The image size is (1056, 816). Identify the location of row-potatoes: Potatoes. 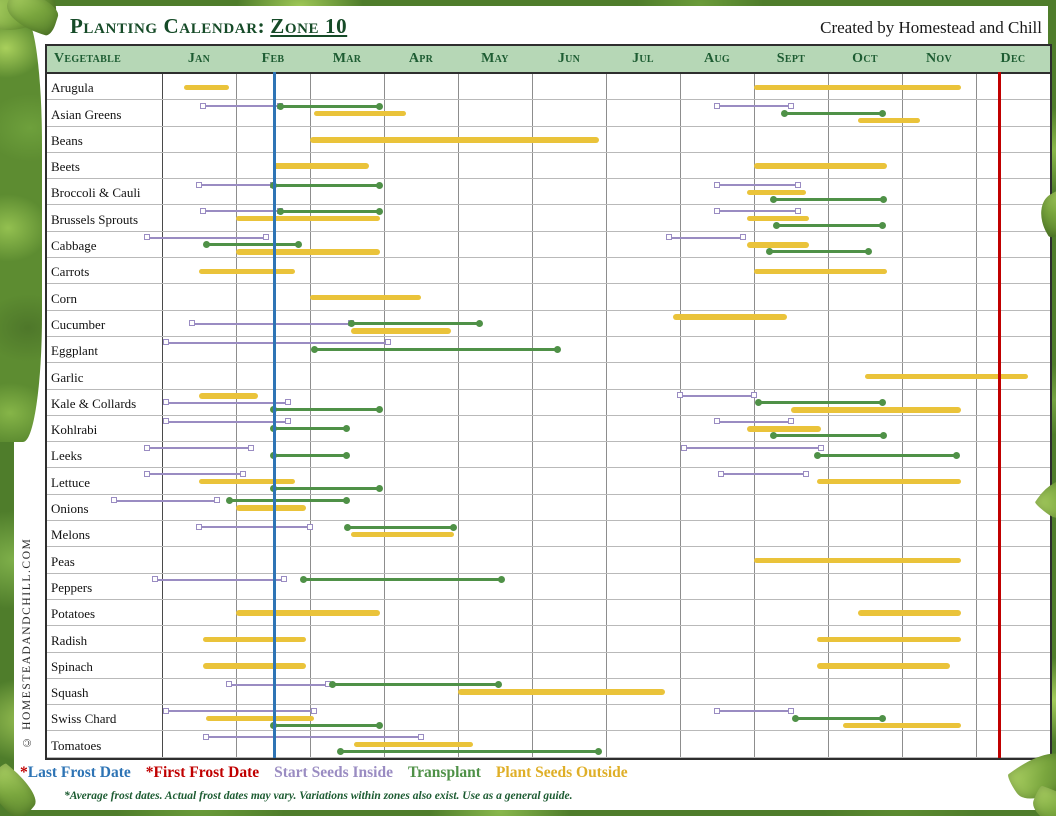
(548, 613).